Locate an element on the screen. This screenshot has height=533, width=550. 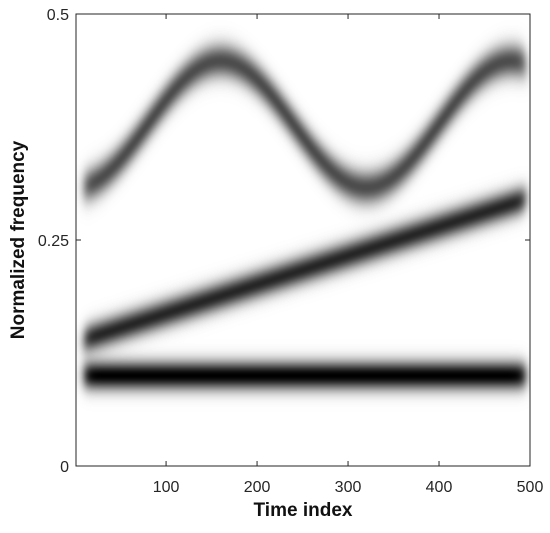
x-tick-label: 200 is located at coordinates (257, 487).